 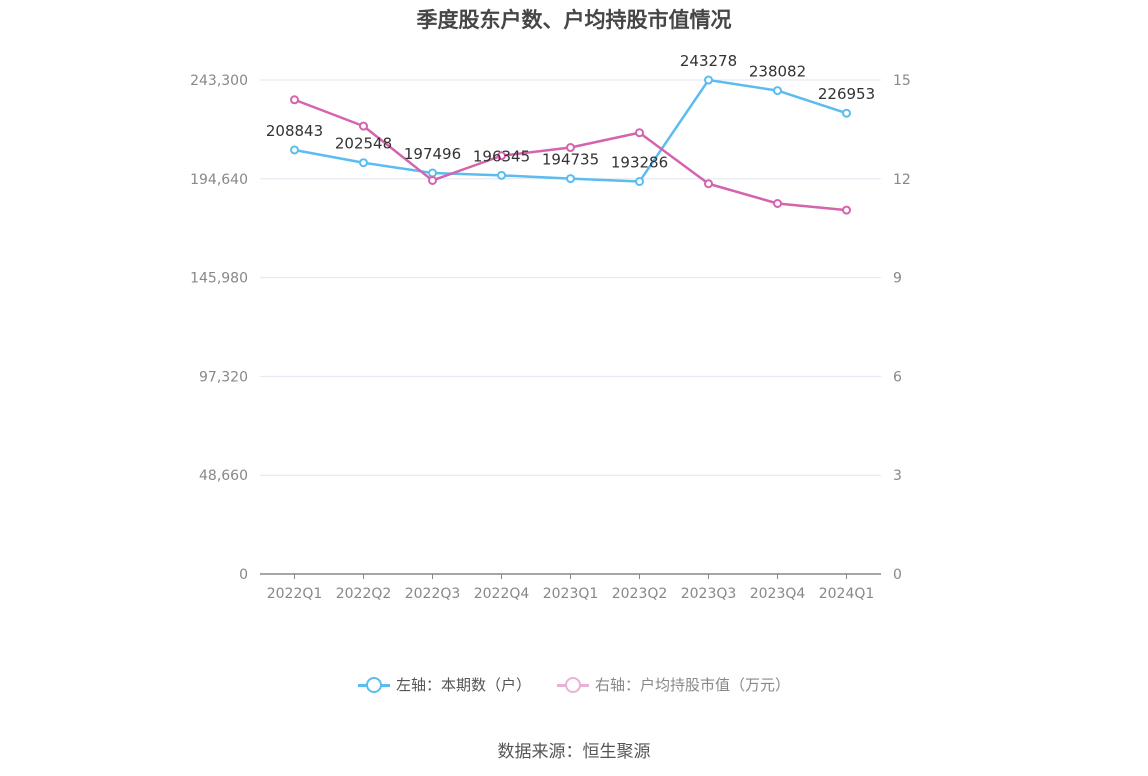 I want to click on right-axis-tick-label: 0, so click(x=897, y=575).